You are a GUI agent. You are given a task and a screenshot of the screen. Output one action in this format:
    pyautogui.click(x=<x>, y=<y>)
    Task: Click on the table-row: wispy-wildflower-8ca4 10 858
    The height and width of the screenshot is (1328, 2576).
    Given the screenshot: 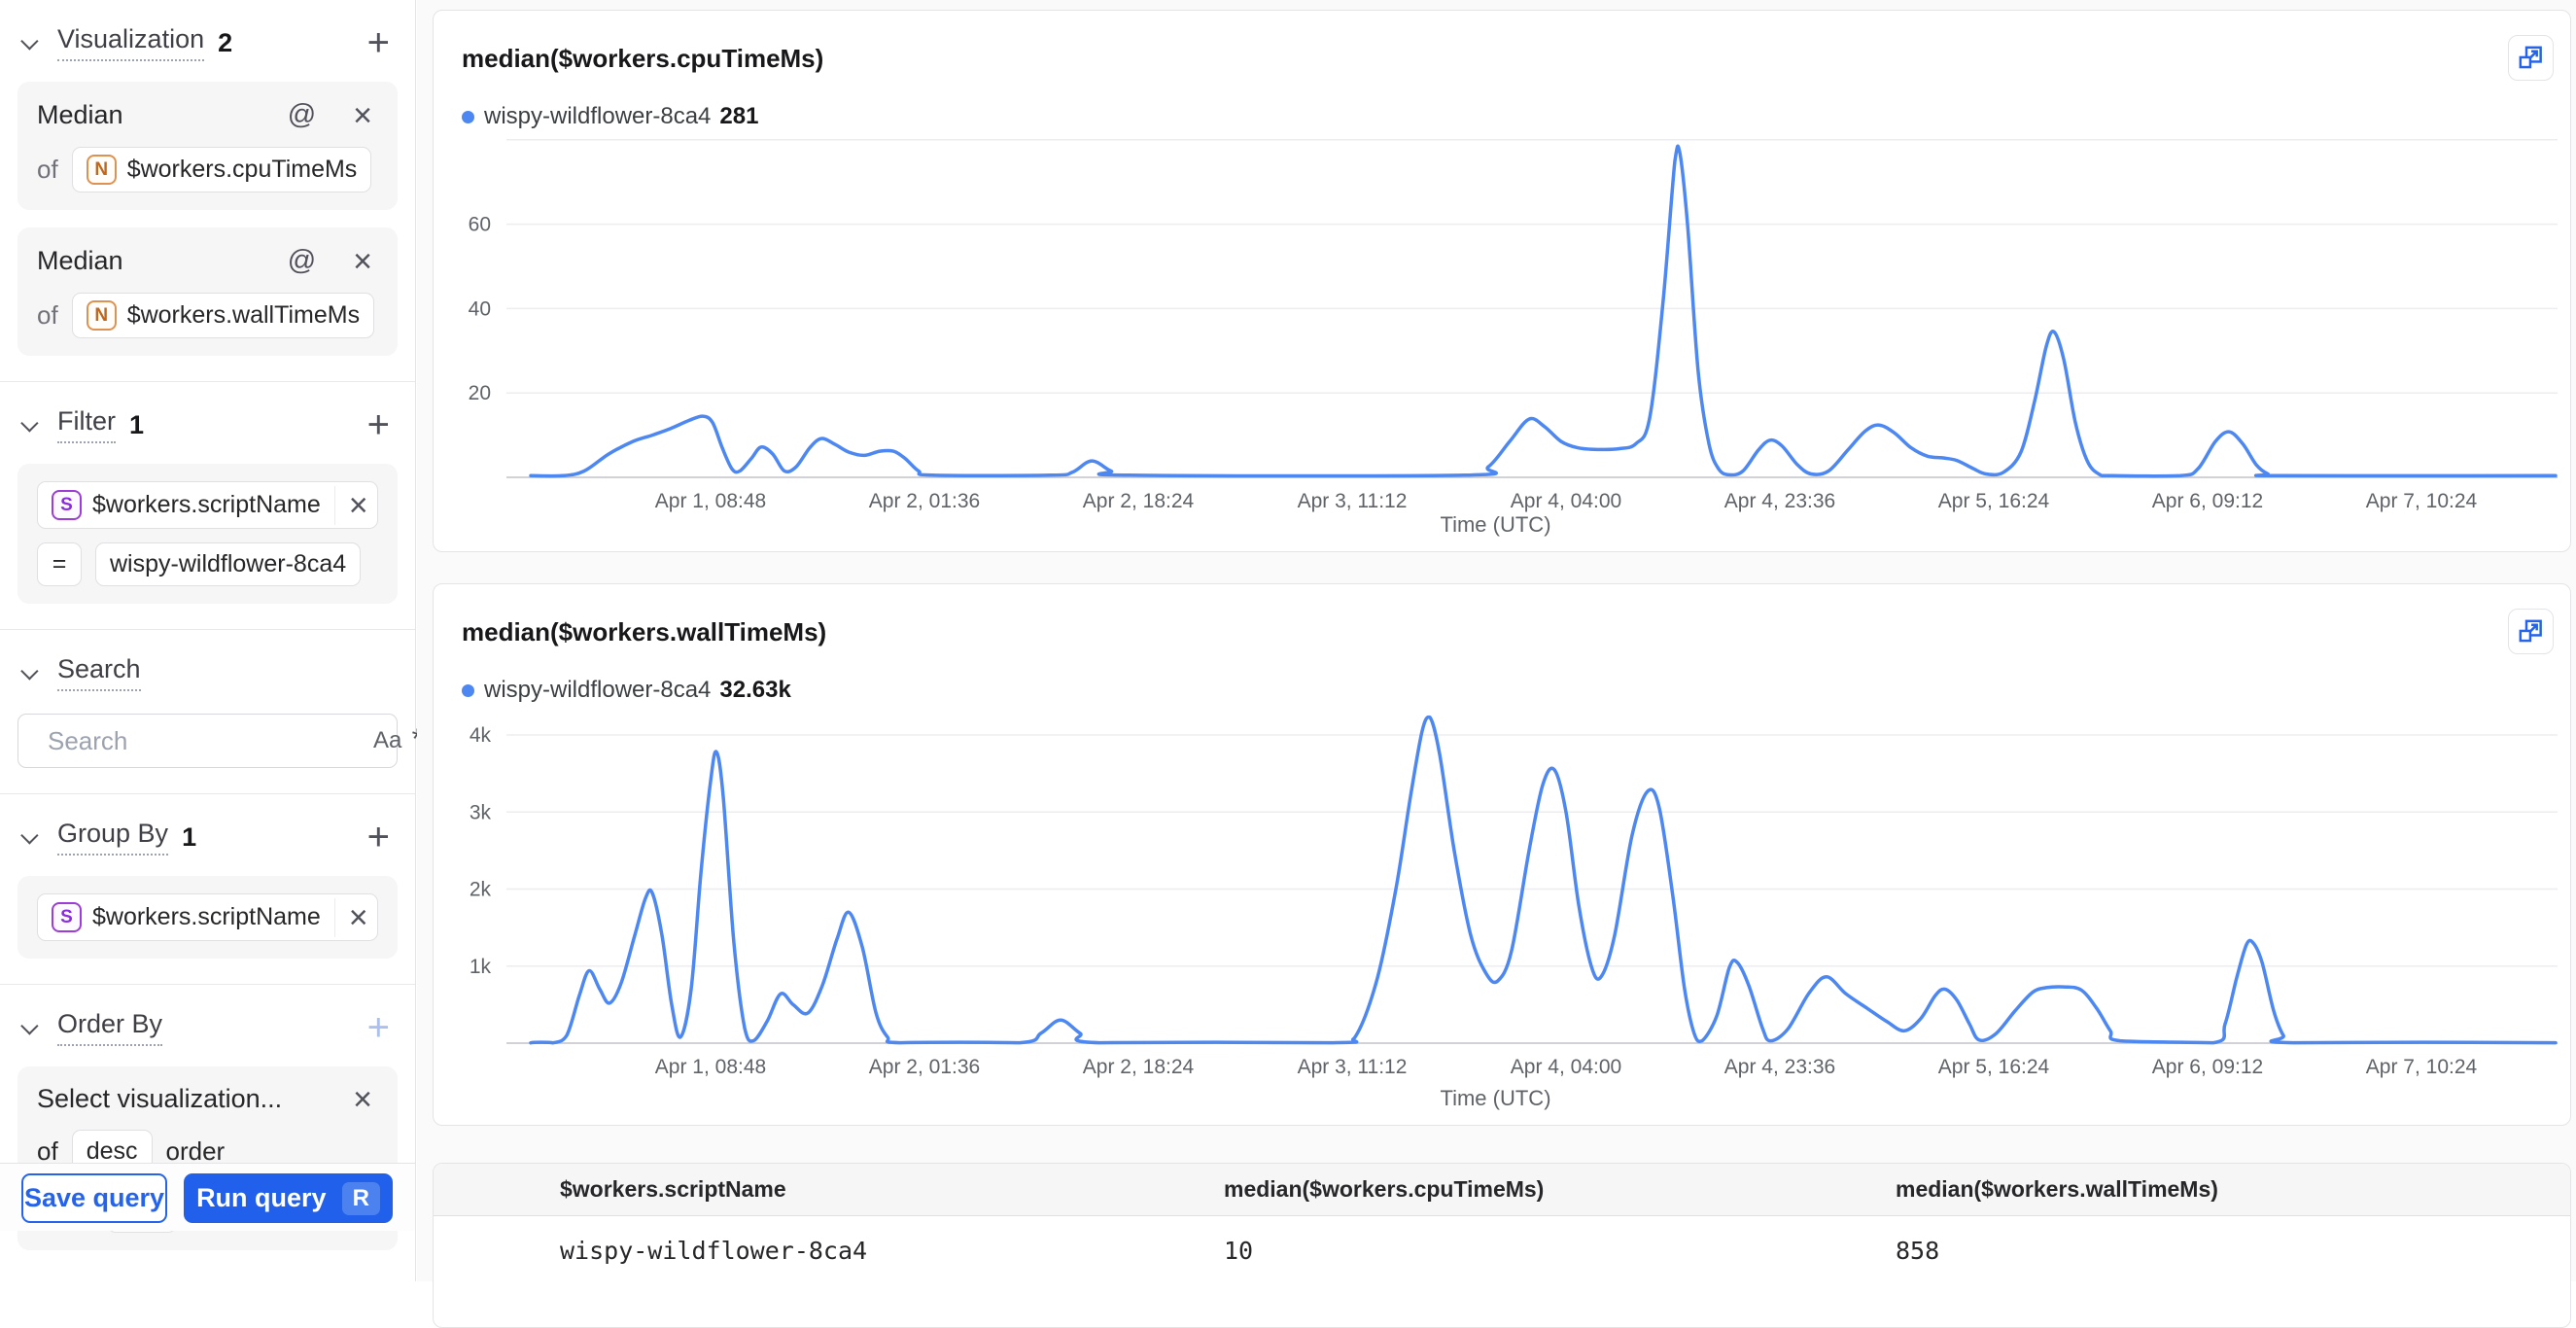 What is the action you would take?
    pyautogui.click(x=1502, y=1250)
    